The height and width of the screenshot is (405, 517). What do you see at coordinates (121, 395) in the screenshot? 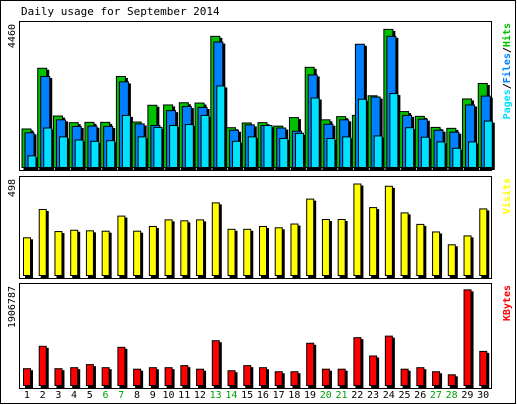
I see `x-tick-label-7: 7` at bounding box center [121, 395].